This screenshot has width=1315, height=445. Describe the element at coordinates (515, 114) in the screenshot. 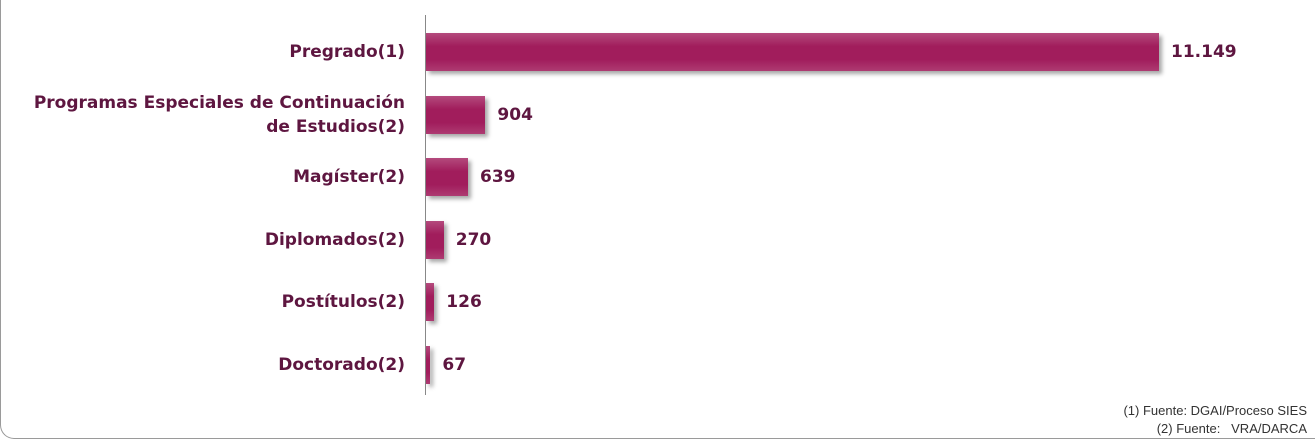

I see `value-label: 904` at that location.